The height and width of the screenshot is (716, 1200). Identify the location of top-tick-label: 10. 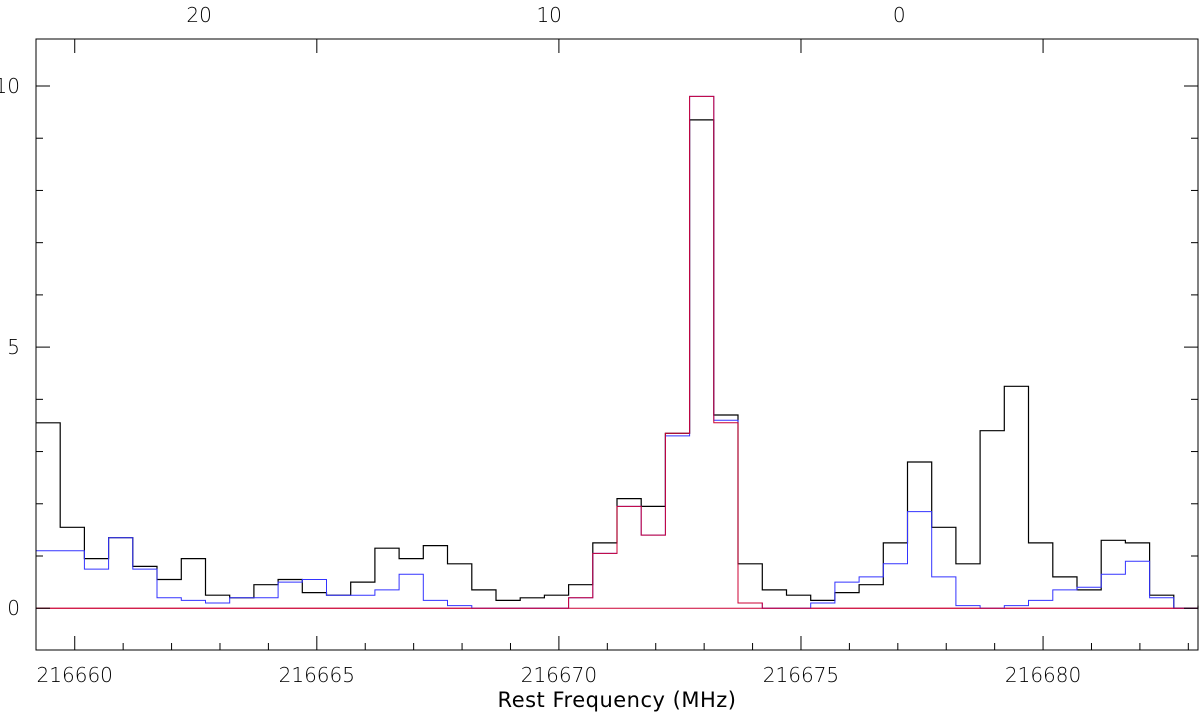
(548, 15).